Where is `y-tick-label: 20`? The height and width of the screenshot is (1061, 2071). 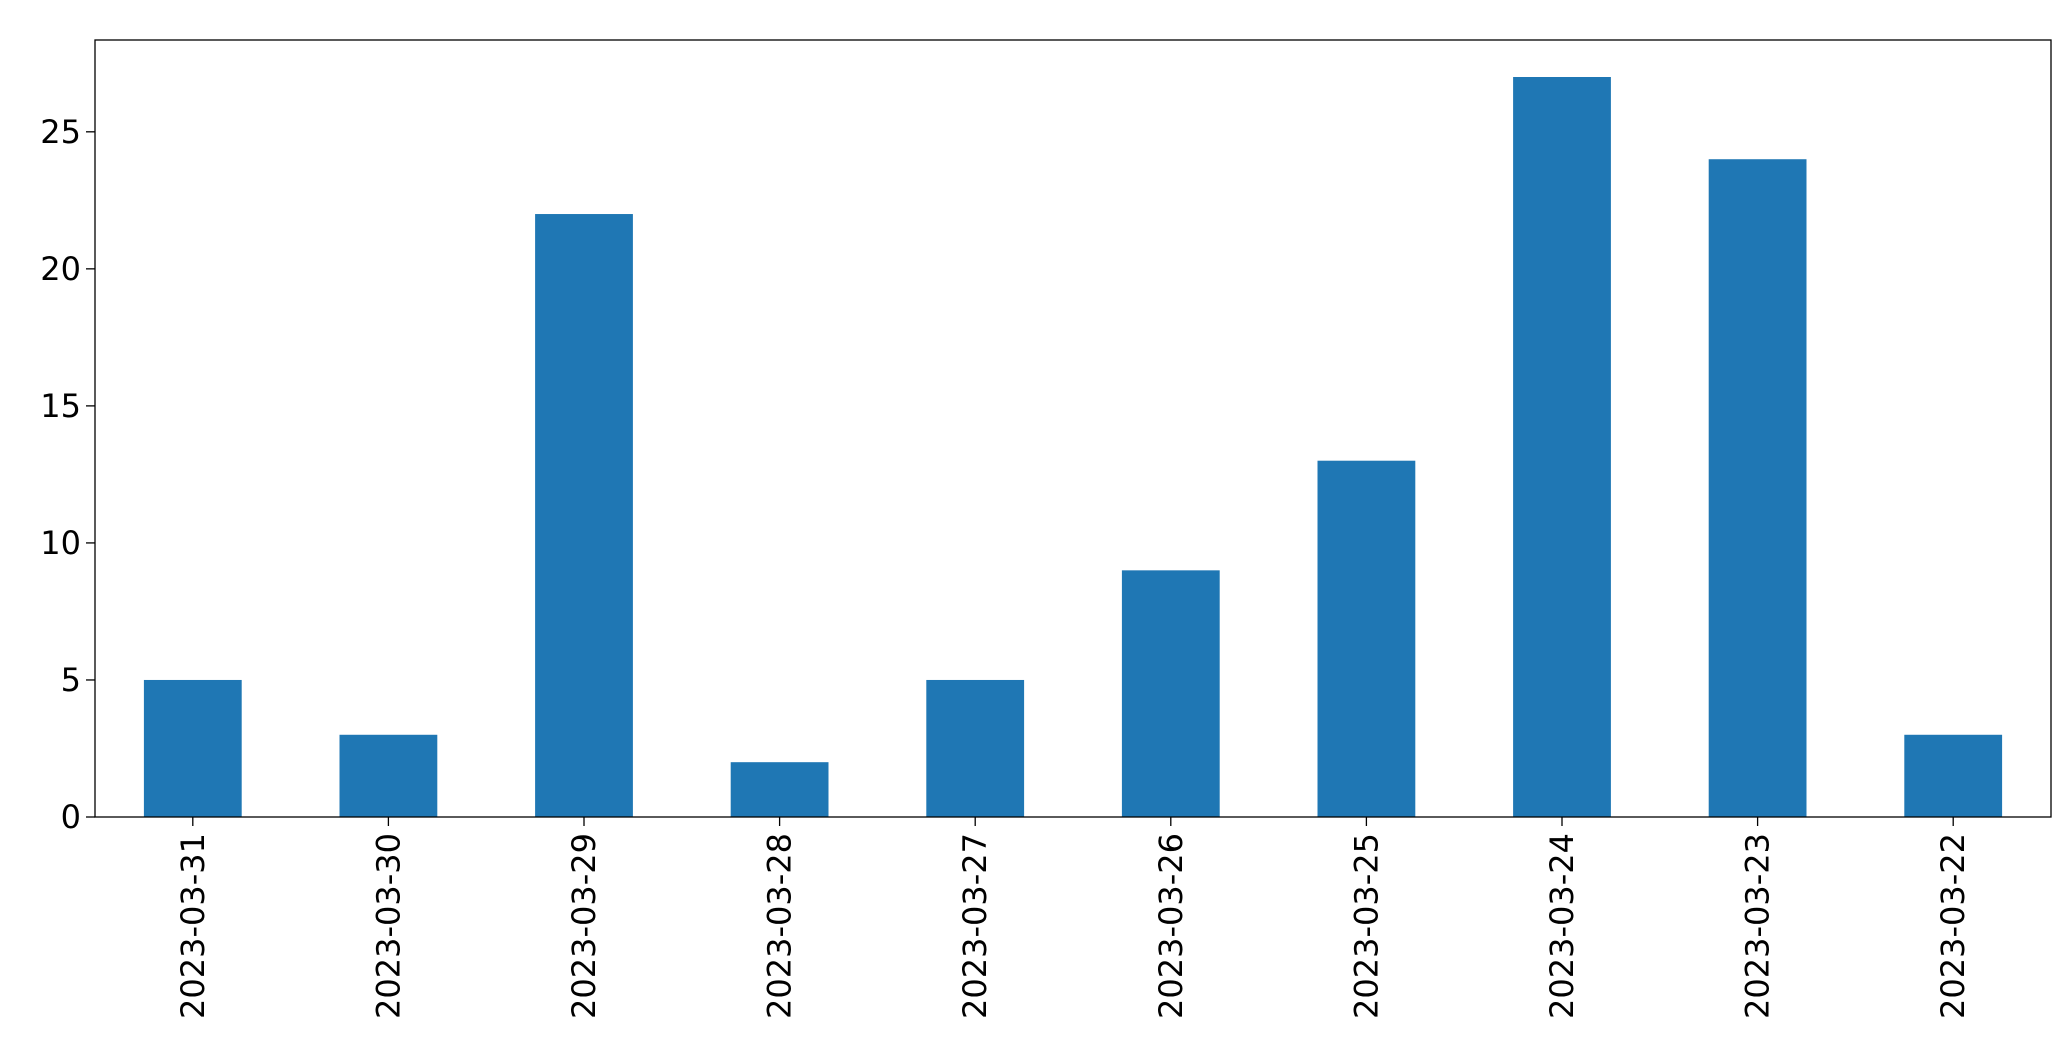
y-tick-label: 20 is located at coordinates (60, 269).